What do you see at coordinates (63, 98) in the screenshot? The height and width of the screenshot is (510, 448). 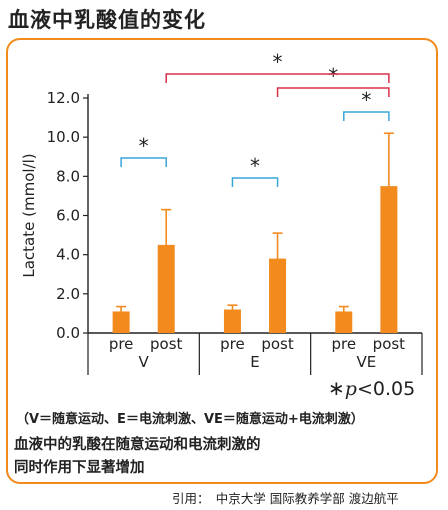 I see `y-tick-label: 12.0` at bounding box center [63, 98].